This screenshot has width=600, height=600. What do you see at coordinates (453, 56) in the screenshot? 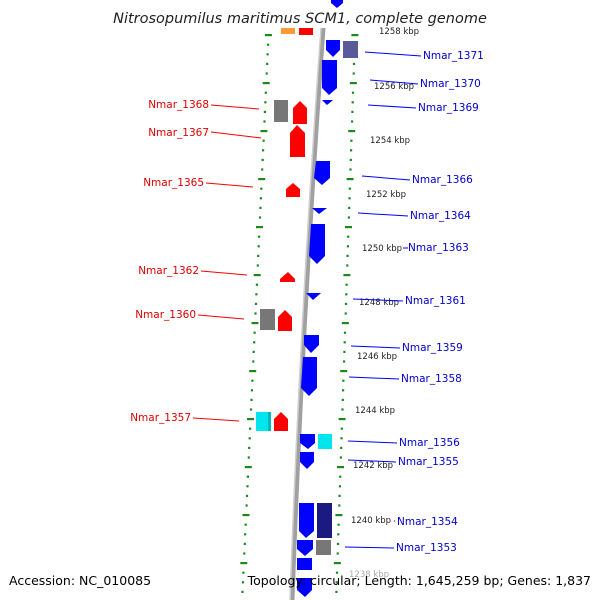
I see `gene-label: Nmar_1371` at bounding box center [453, 56].